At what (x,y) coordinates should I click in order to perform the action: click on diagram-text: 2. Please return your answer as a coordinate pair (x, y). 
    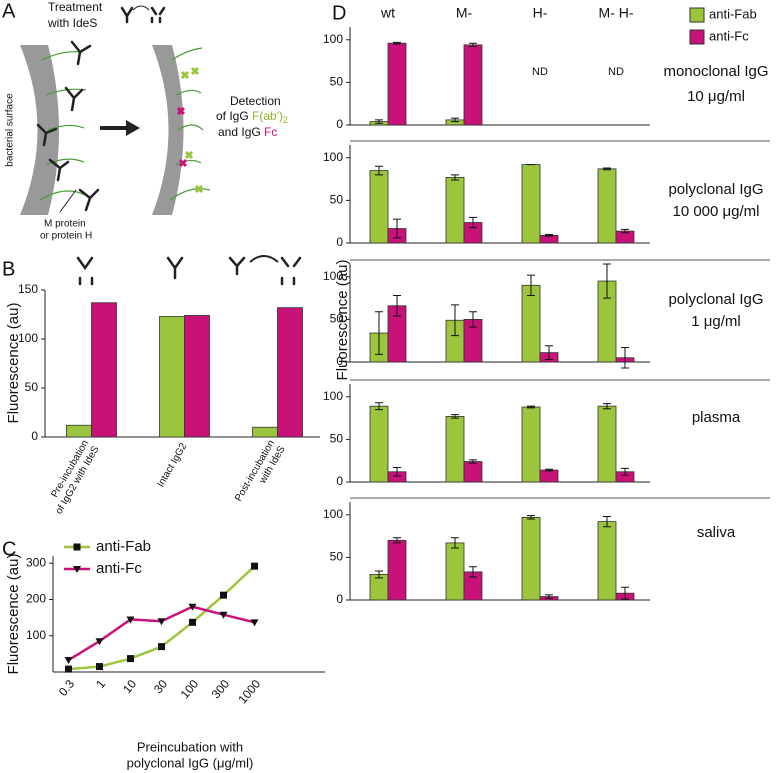
    Looking at the image, I should click on (285, 120).